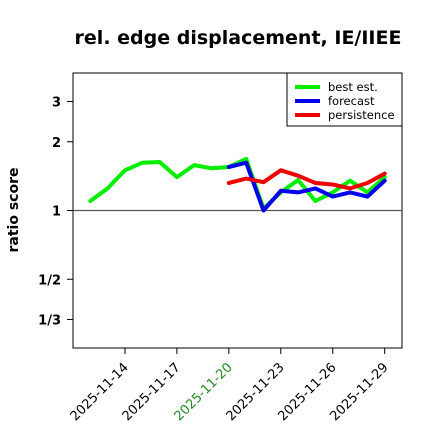 The height and width of the screenshot is (440, 440). I want to click on y-tick-label: 1, so click(56, 212).